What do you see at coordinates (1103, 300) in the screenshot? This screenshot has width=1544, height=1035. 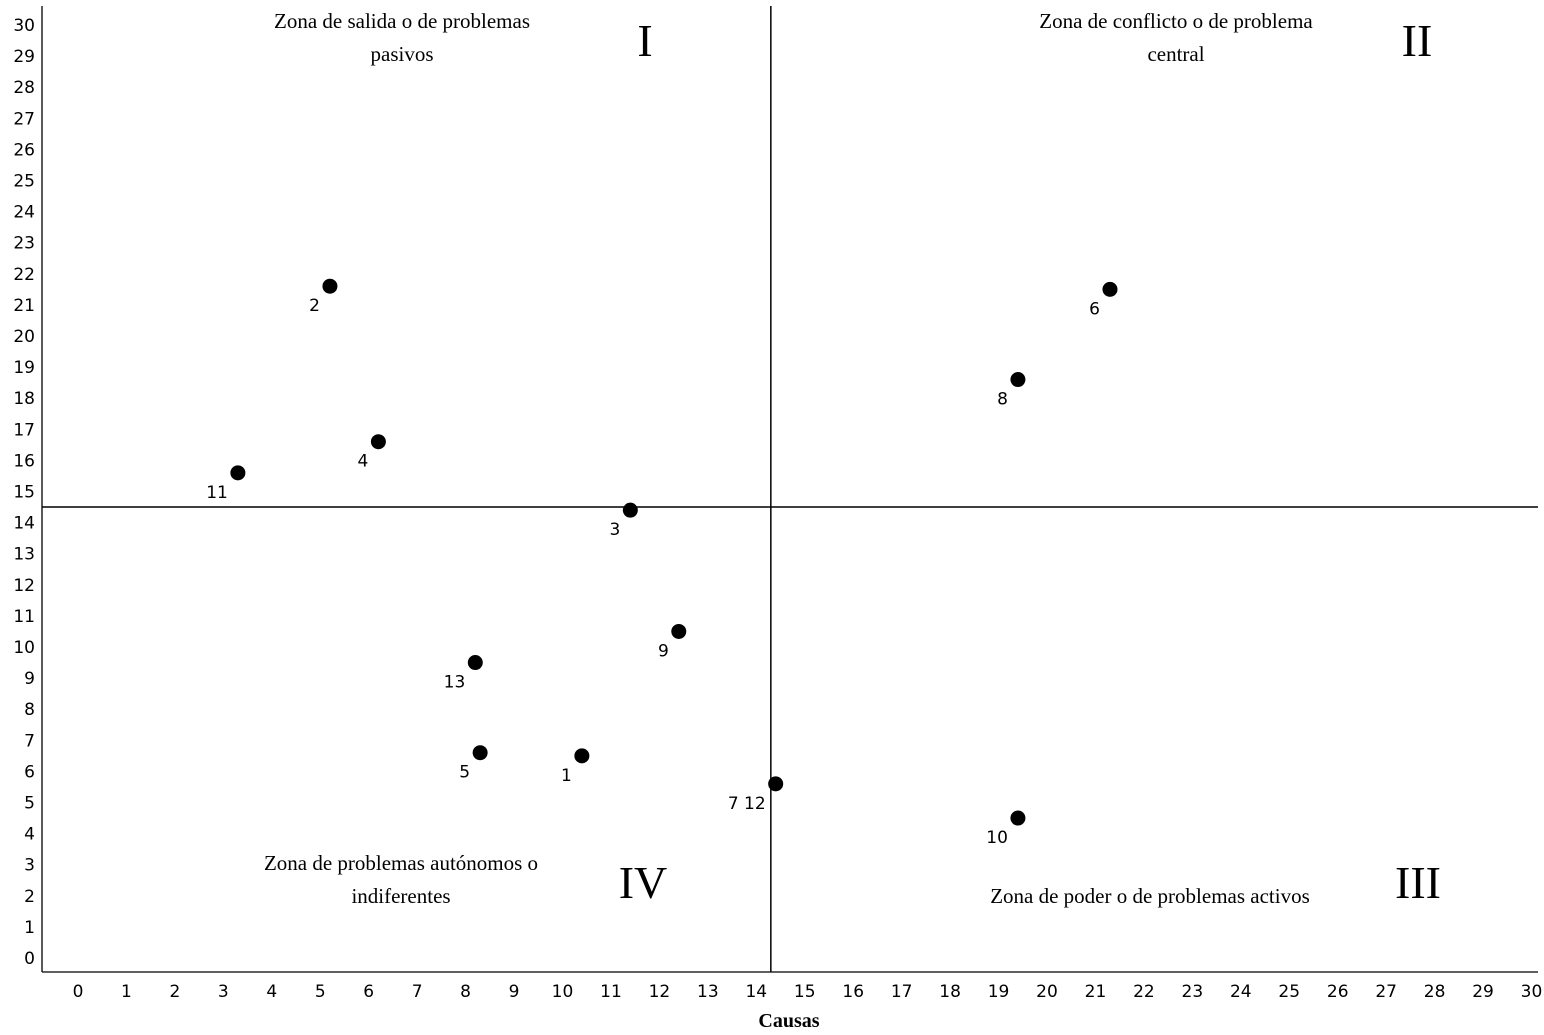 I see `point-group: 6` at bounding box center [1103, 300].